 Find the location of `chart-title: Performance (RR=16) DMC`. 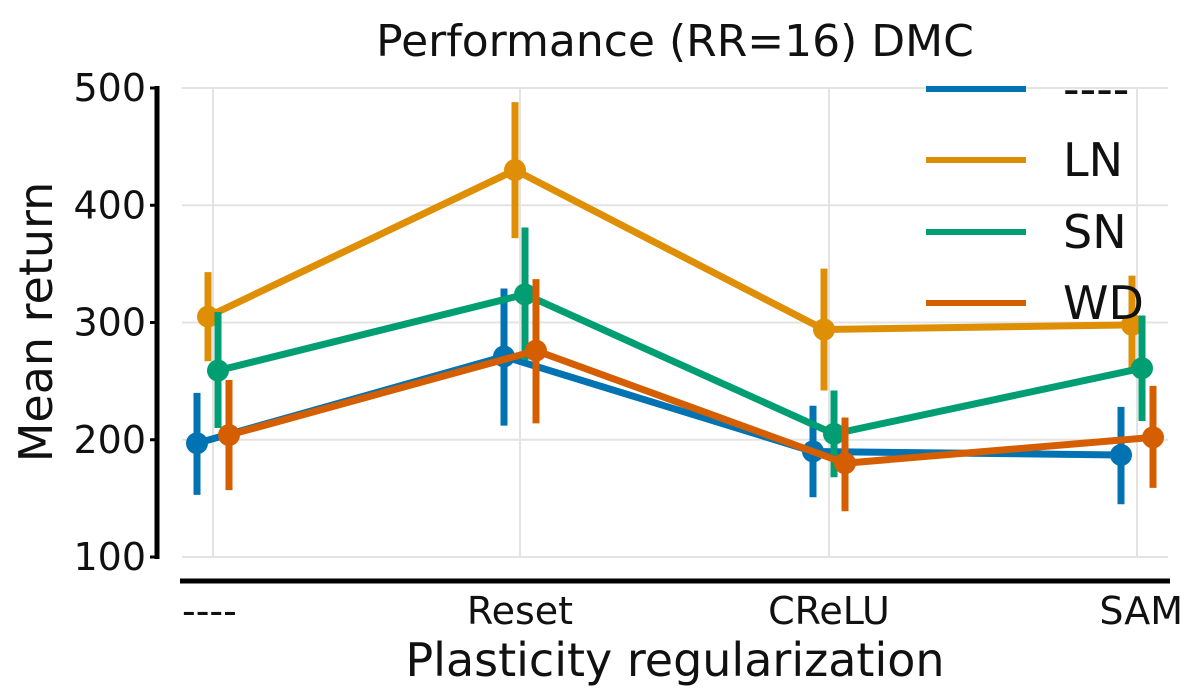

chart-title: Performance (RR=16) DMC is located at coordinates (675, 41).